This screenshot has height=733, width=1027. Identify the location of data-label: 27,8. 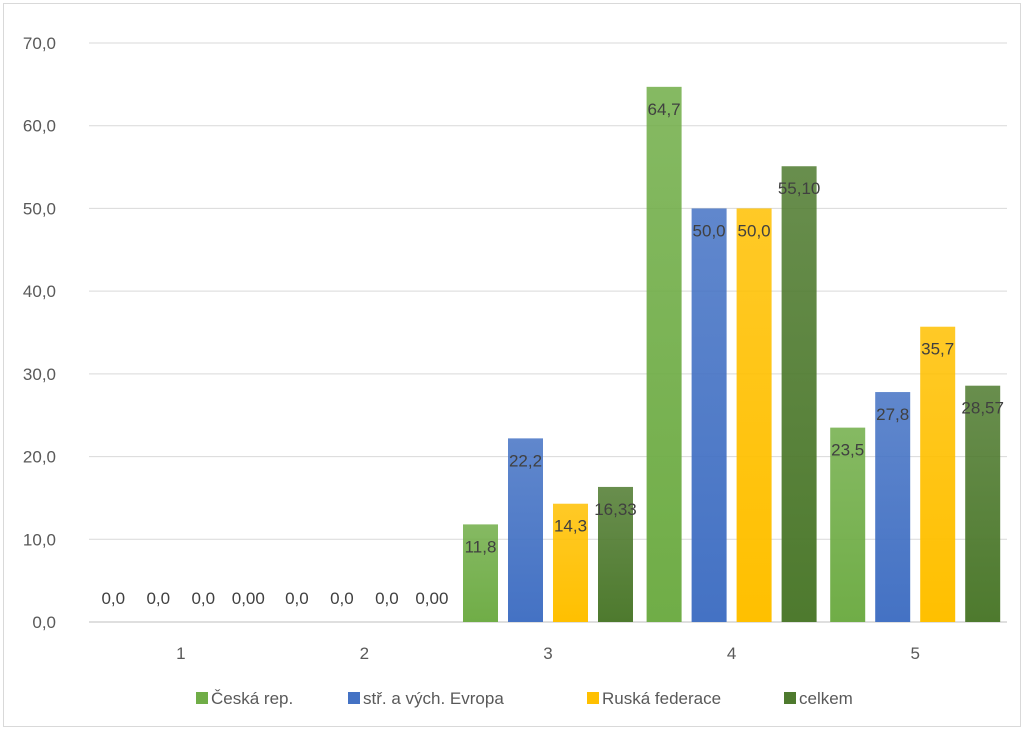
(892, 414).